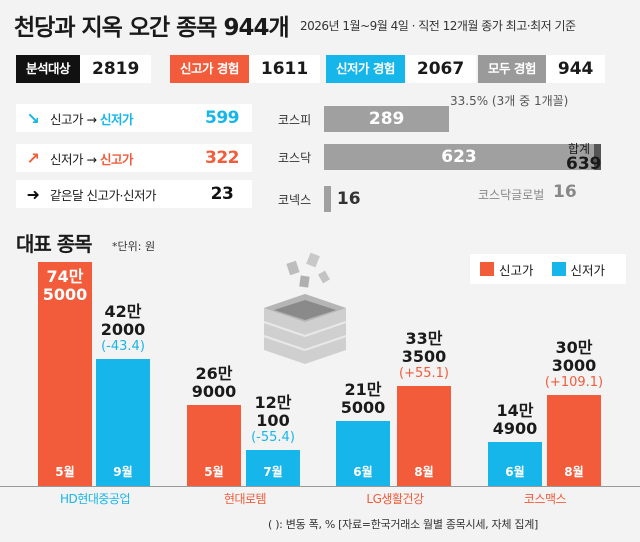 The width and height of the screenshot is (640, 542). Describe the element at coordinates (123, 347) in the screenshot. I see `bar-change-label: (-43.4)` at that location.